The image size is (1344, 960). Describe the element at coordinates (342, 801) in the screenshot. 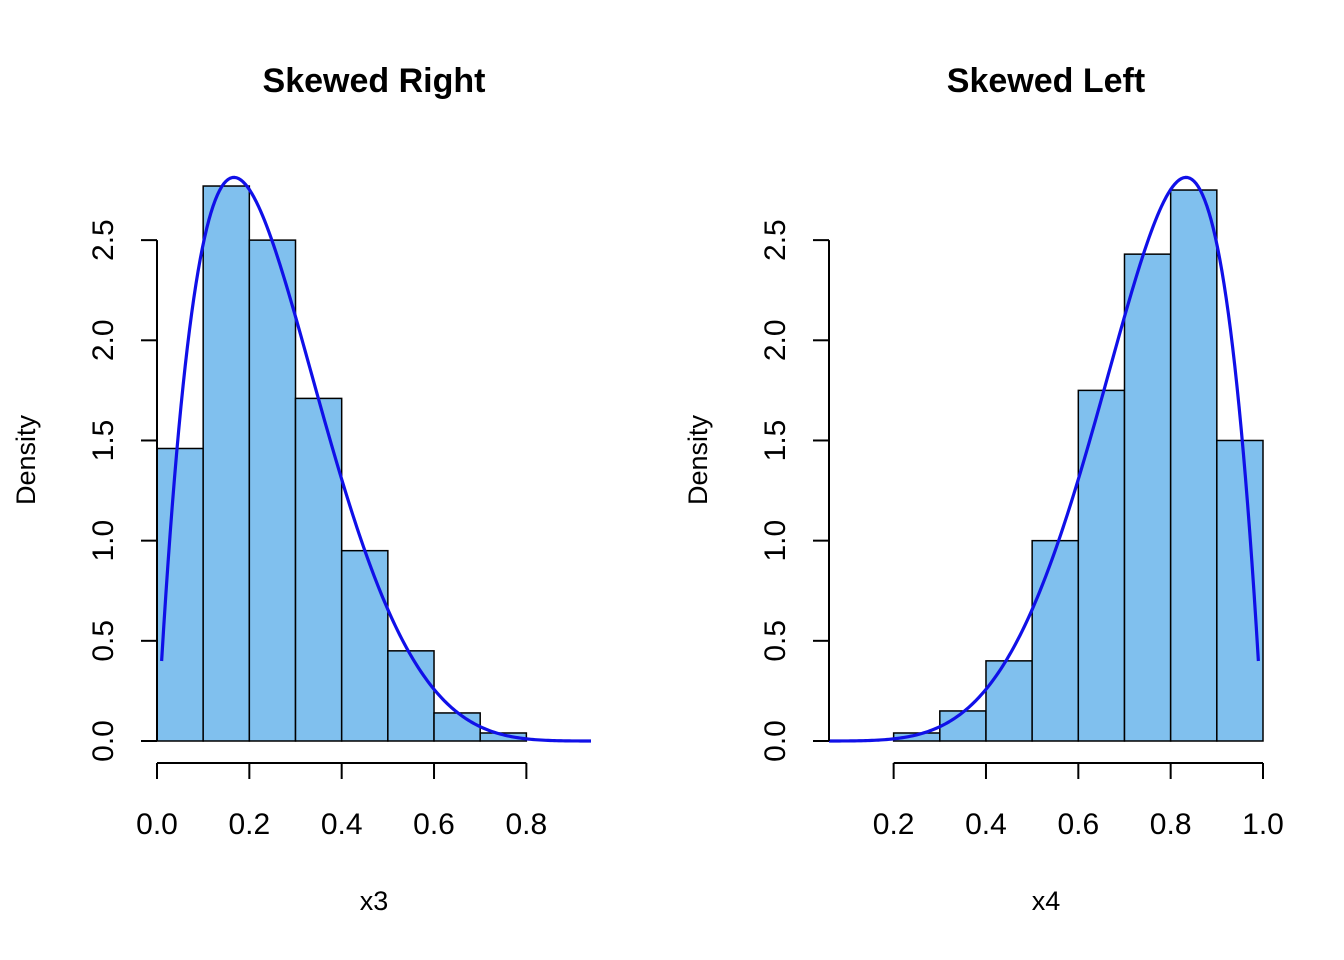

I see `x-axis: 0.0 0.2 0.4 0.6 0.8` at that location.